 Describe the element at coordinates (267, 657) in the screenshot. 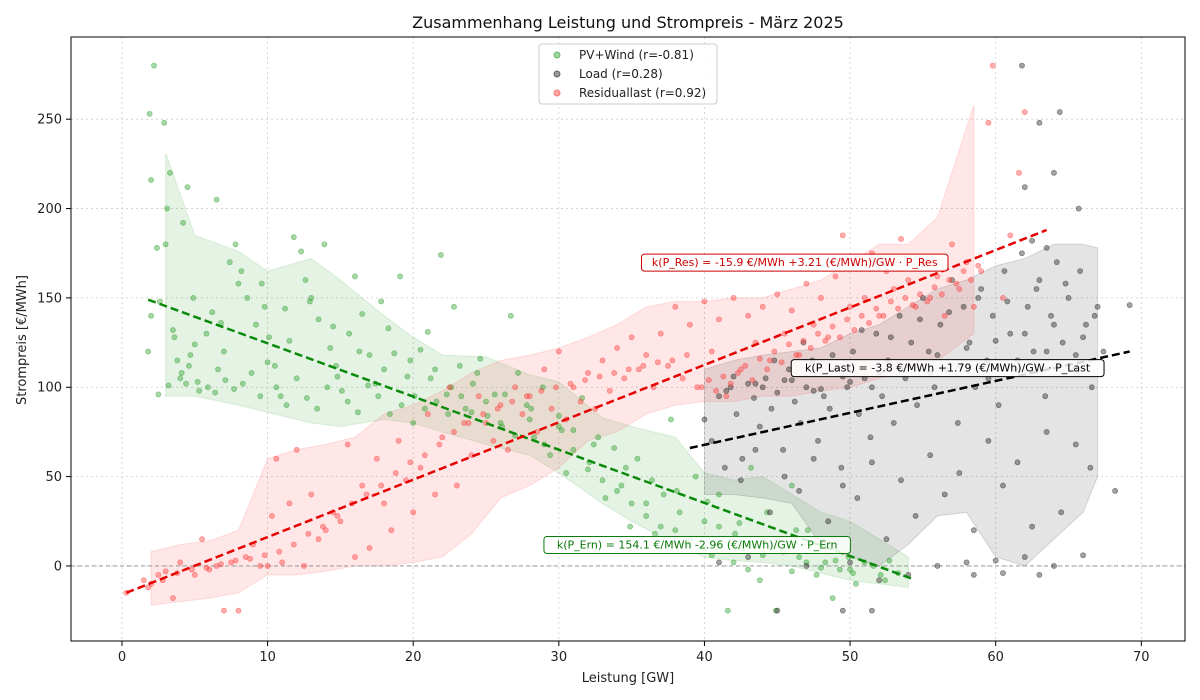

I see `x-tick-label: 10` at that location.